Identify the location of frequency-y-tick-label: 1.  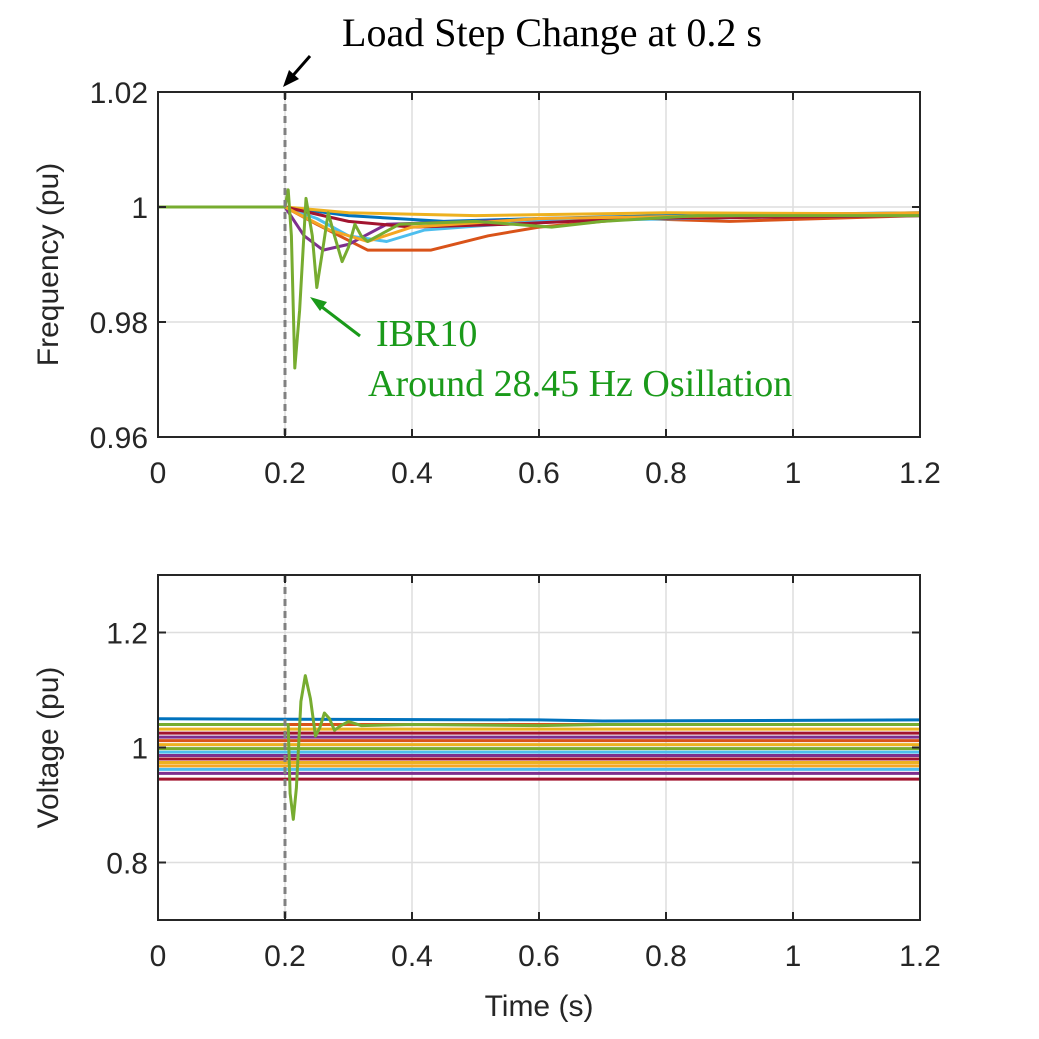
(139, 208).